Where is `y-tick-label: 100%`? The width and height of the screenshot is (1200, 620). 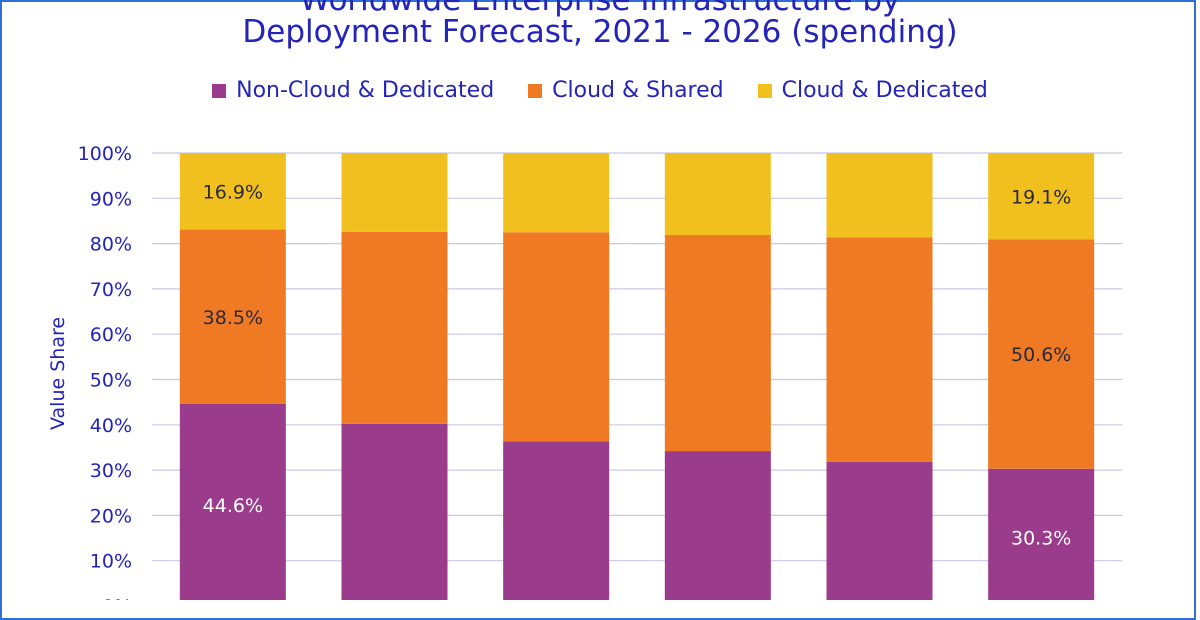
y-tick-label: 100% is located at coordinates (105, 154).